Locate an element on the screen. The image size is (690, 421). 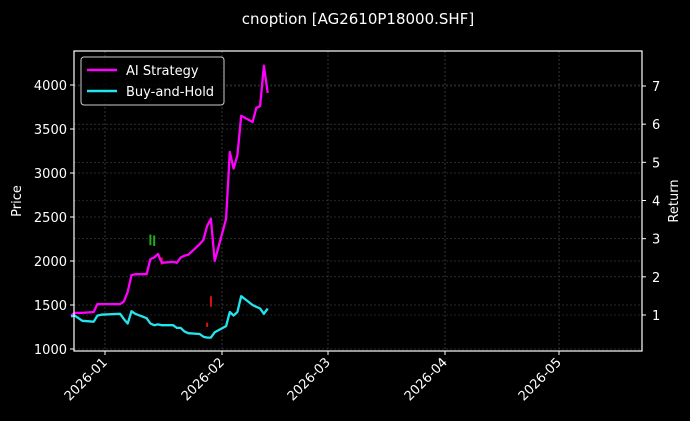
y-tick-label: 2500 is located at coordinates (50, 218).